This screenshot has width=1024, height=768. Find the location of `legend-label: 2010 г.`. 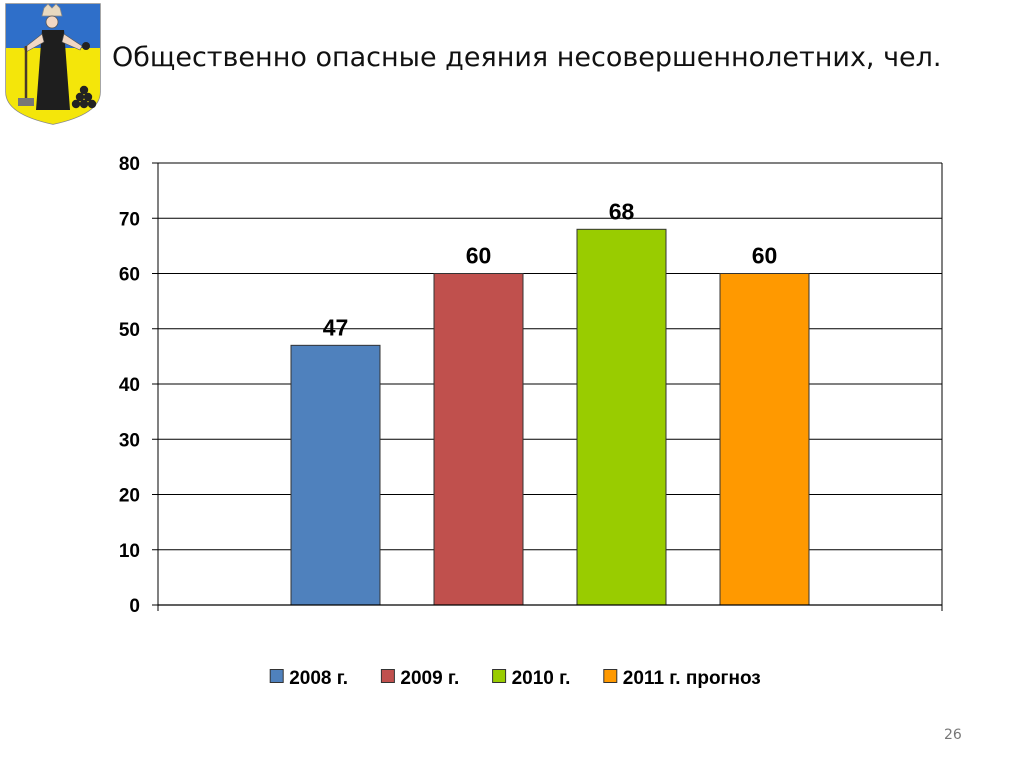

legend-label: 2010 г. is located at coordinates (541, 678).